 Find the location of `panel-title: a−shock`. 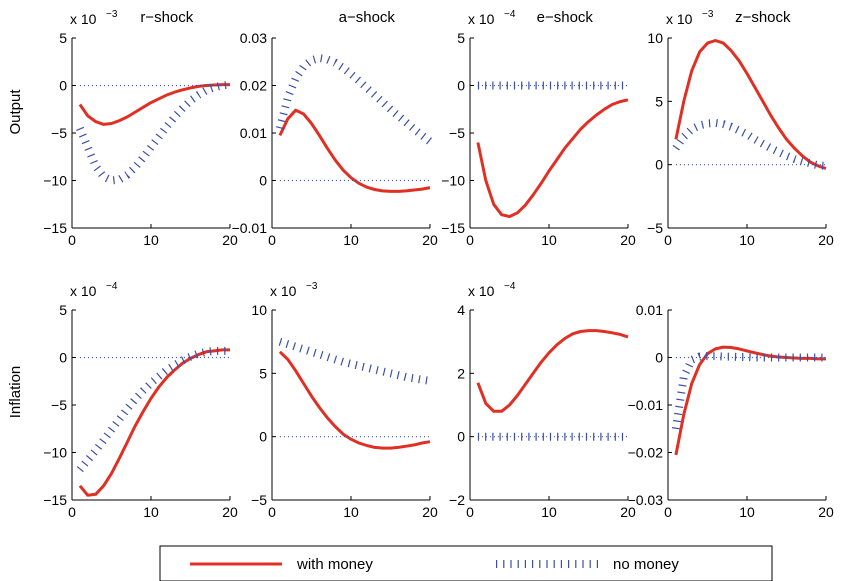

panel-title: a−shock is located at coordinates (367, 17).